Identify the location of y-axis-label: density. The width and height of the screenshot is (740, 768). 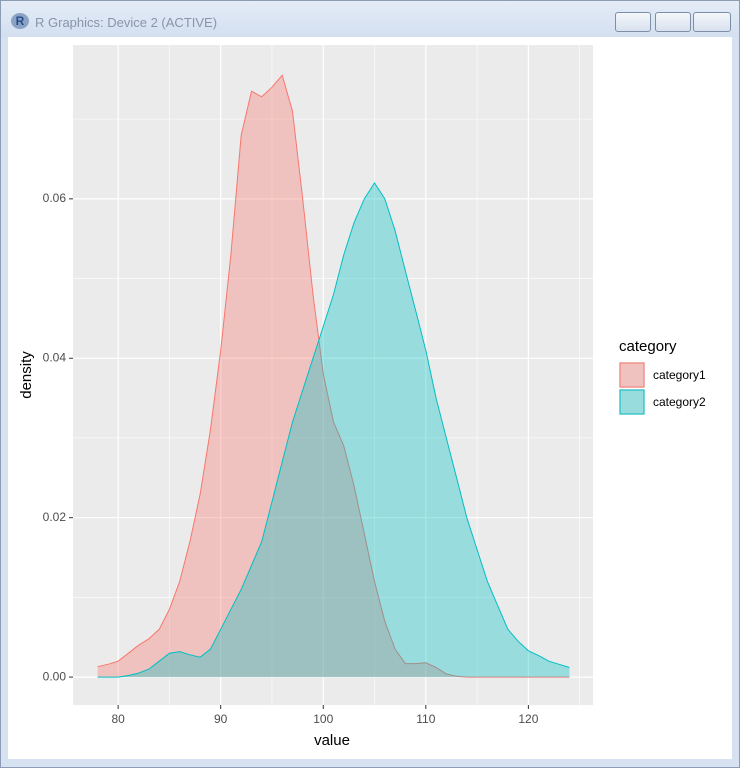
(26, 375).